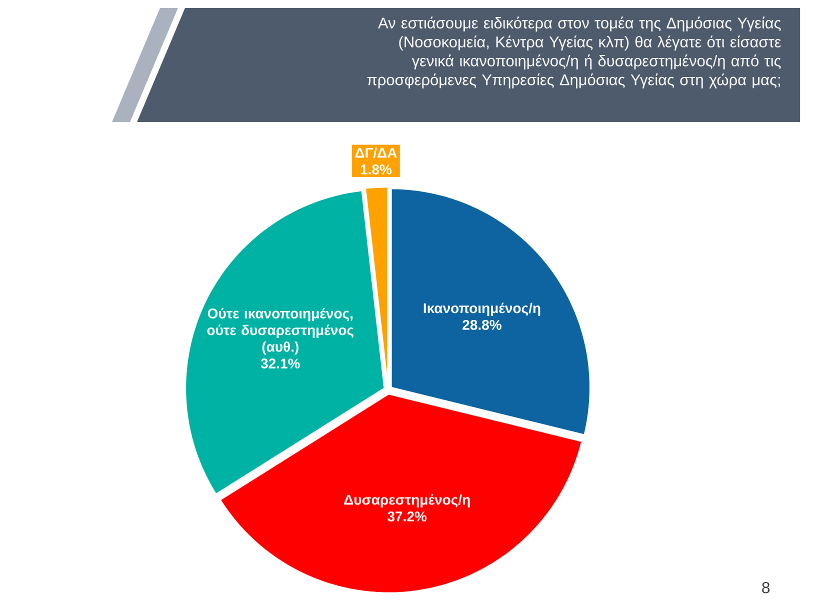 The height and width of the screenshot is (616, 813). Describe the element at coordinates (574, 52) in the screenshot. I see `chart-title: Αν εστιάσουμε ειδικότερα στον τομέα της Δημόσιας Υγείας (Νοσοκομεία, Κέντρα Υγείας κλπ) θα λέγατε ότι είσαστε γενικά ικανοποιημένος/η ή δυσαρεστημένος/η από τις προσφερόμενες Υπηρεσίες Δημόσιας Υγείας στη χώρα μας;` at that location.